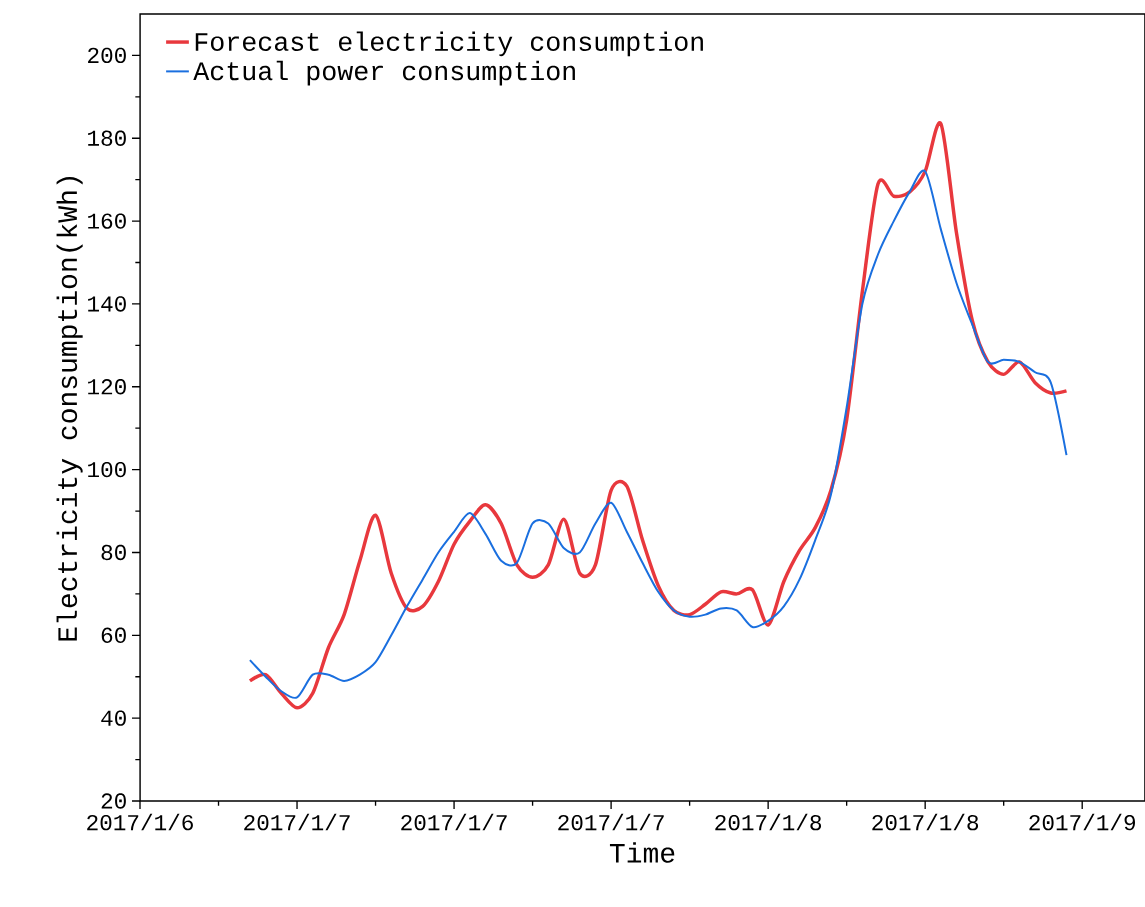 This screenshot has width=1145, height=907. What do you see at coordinates (1082, 822) in the screenshot?
I see `x-tick-label: 2017/1/9` at bounding box center [1082, 822].